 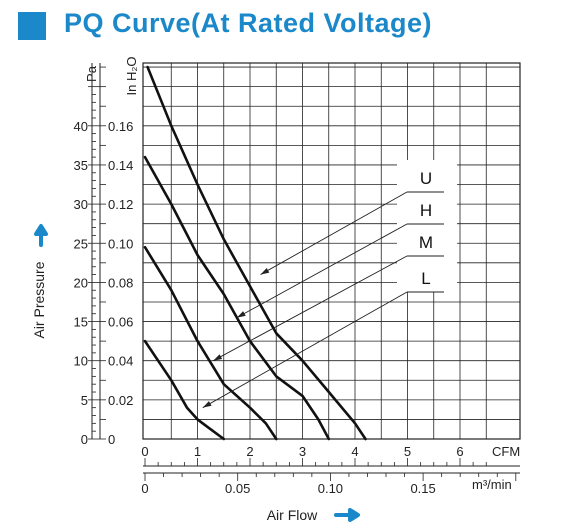 I want to click on legend-label-l: L, so click(x=425, y=278).